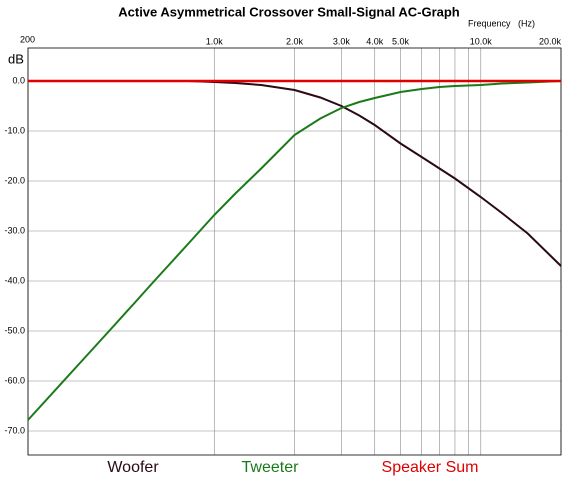 Image resolution: width=578 pixels, height=481 pixels. Describe the element at coordinates (14, 230) in the screenshot. I see `y-tick-label: -30.0` at that location.